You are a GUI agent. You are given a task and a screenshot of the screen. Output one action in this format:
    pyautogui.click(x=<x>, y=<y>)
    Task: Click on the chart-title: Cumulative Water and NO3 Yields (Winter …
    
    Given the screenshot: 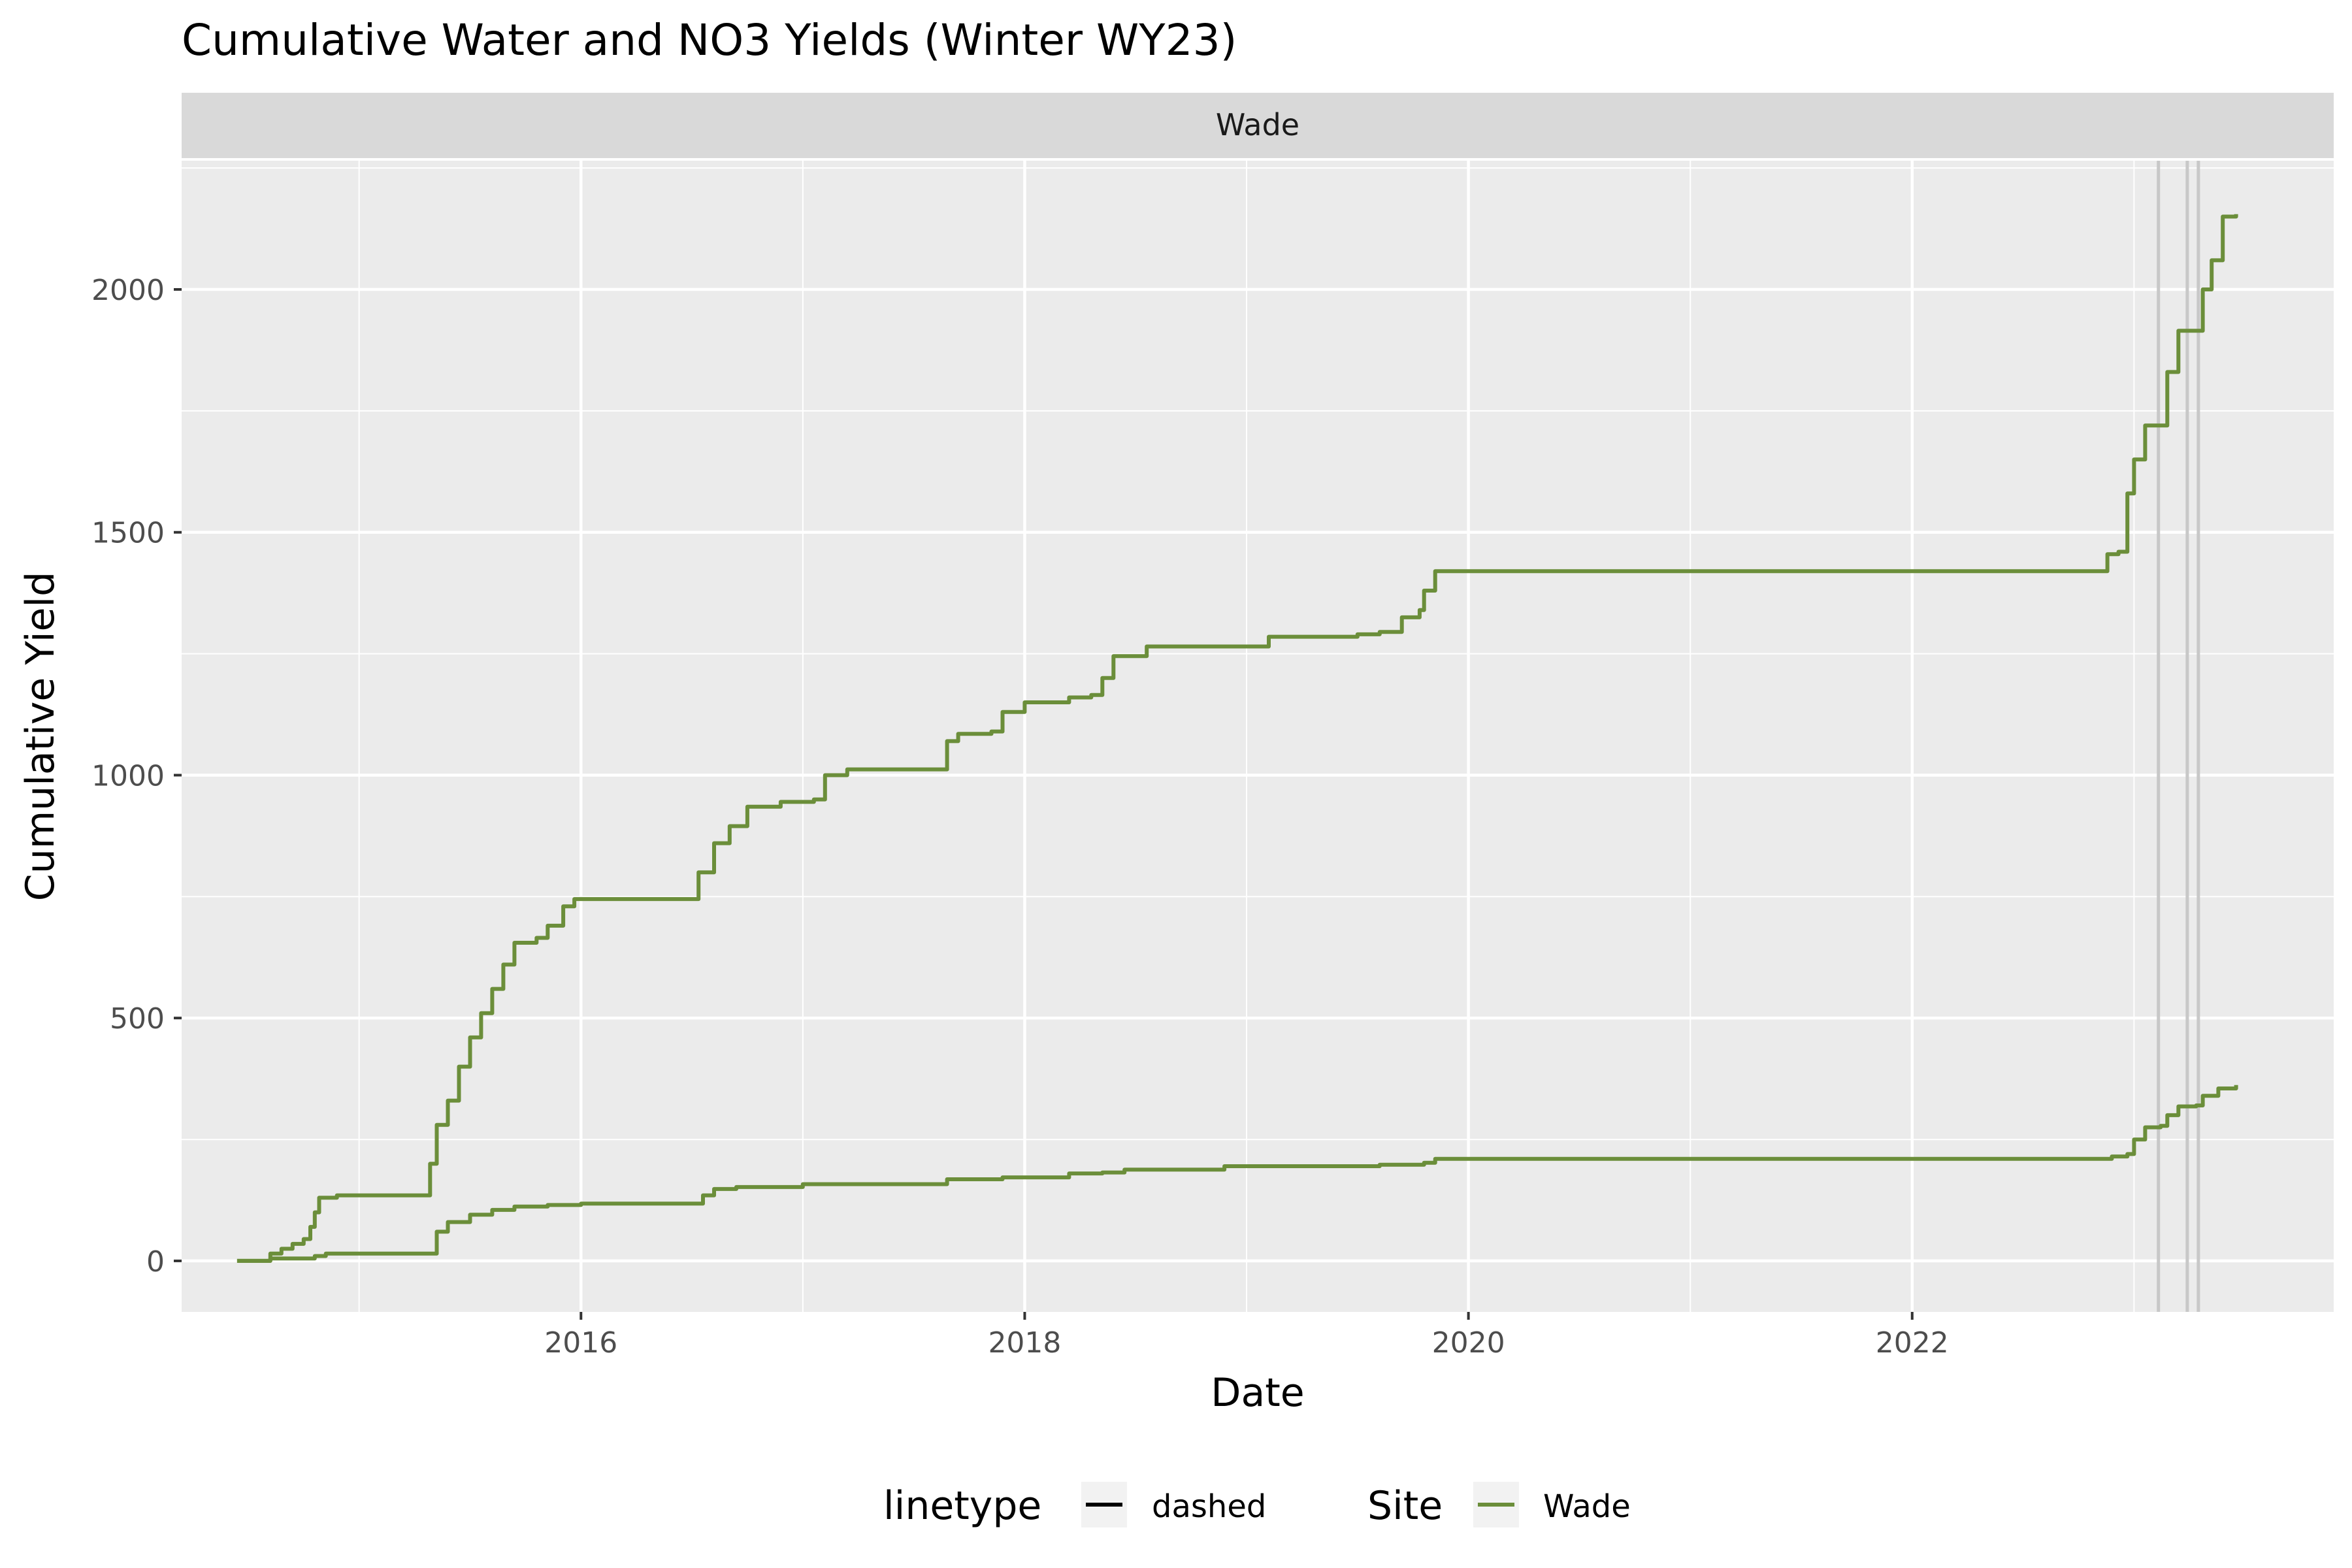 What is the action you would take?
    pyautogui.click(x=709, y=40)
    